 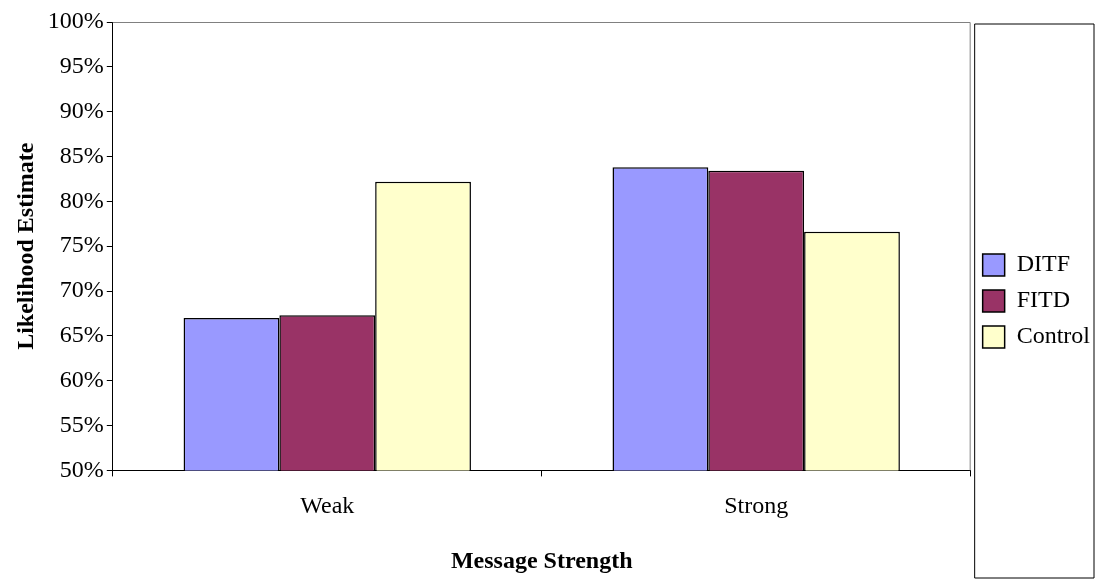 What do you see at coordinates (81, 65) in the screenshot?
I see `y-tick-label: 95%` at bounding box center [81, 65].